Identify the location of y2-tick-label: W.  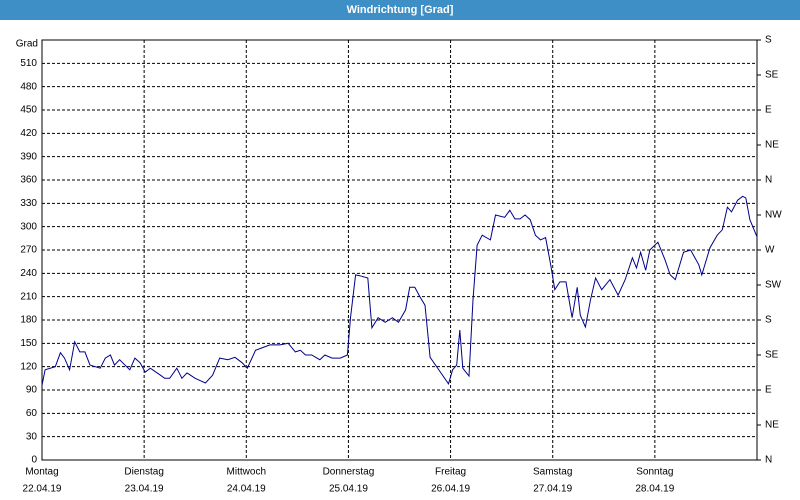
(770, 250).